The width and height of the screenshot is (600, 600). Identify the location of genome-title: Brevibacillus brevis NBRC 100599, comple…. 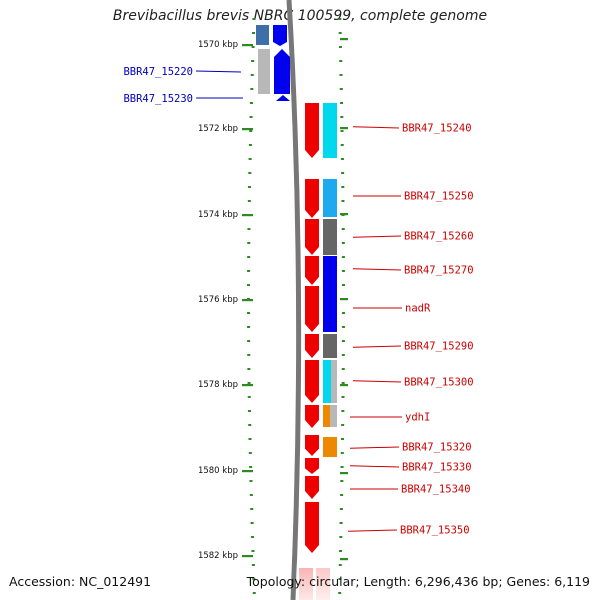
(300, 16).